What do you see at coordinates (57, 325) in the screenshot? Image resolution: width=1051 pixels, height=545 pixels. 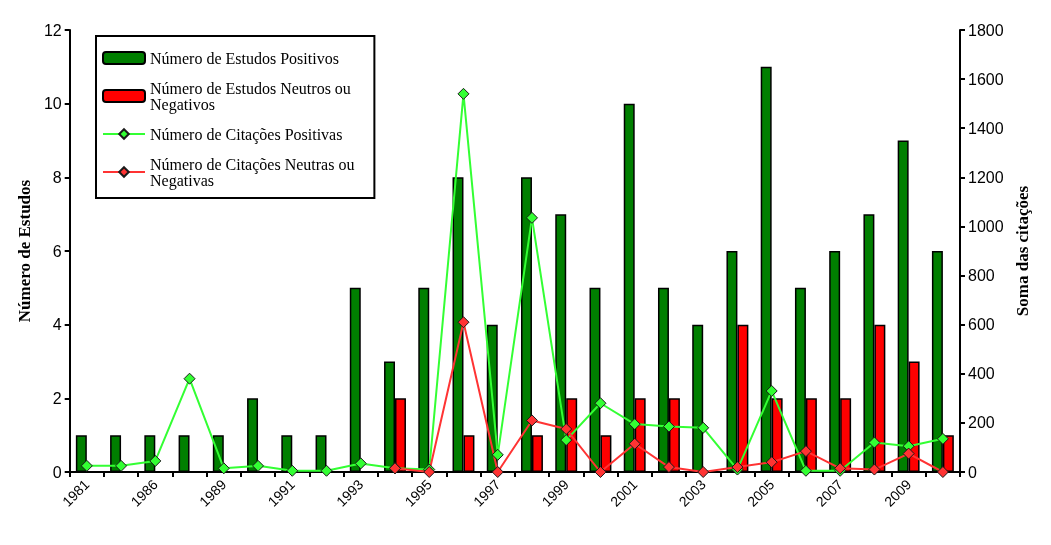 I see `y-tick-label: 4` at bounding box center [57, 325].